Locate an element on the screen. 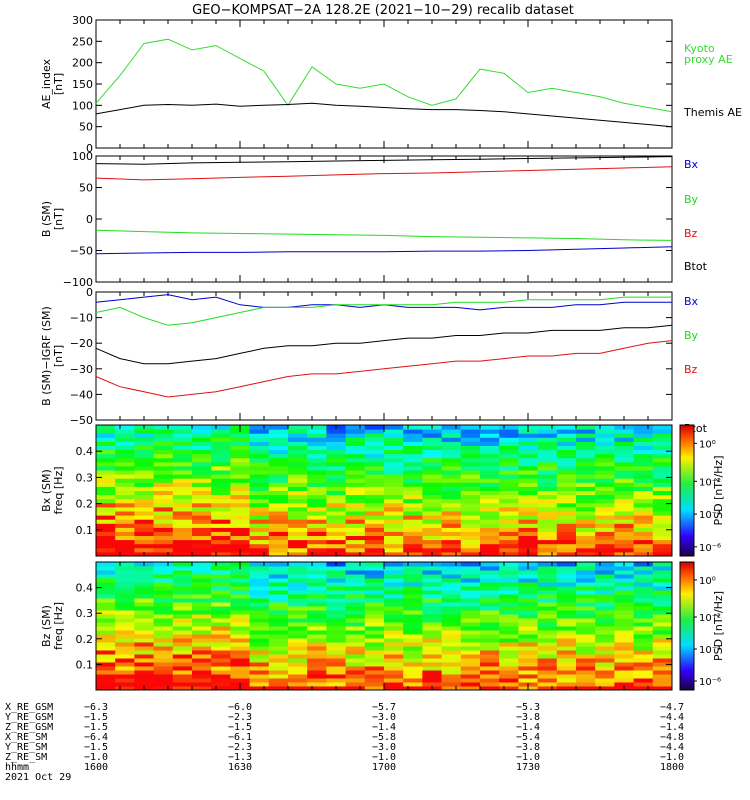 Image resolution: width=750 pixels, height=800 pixels. y-axis-label: Bx (SM) is located at coordinates (46, 490).